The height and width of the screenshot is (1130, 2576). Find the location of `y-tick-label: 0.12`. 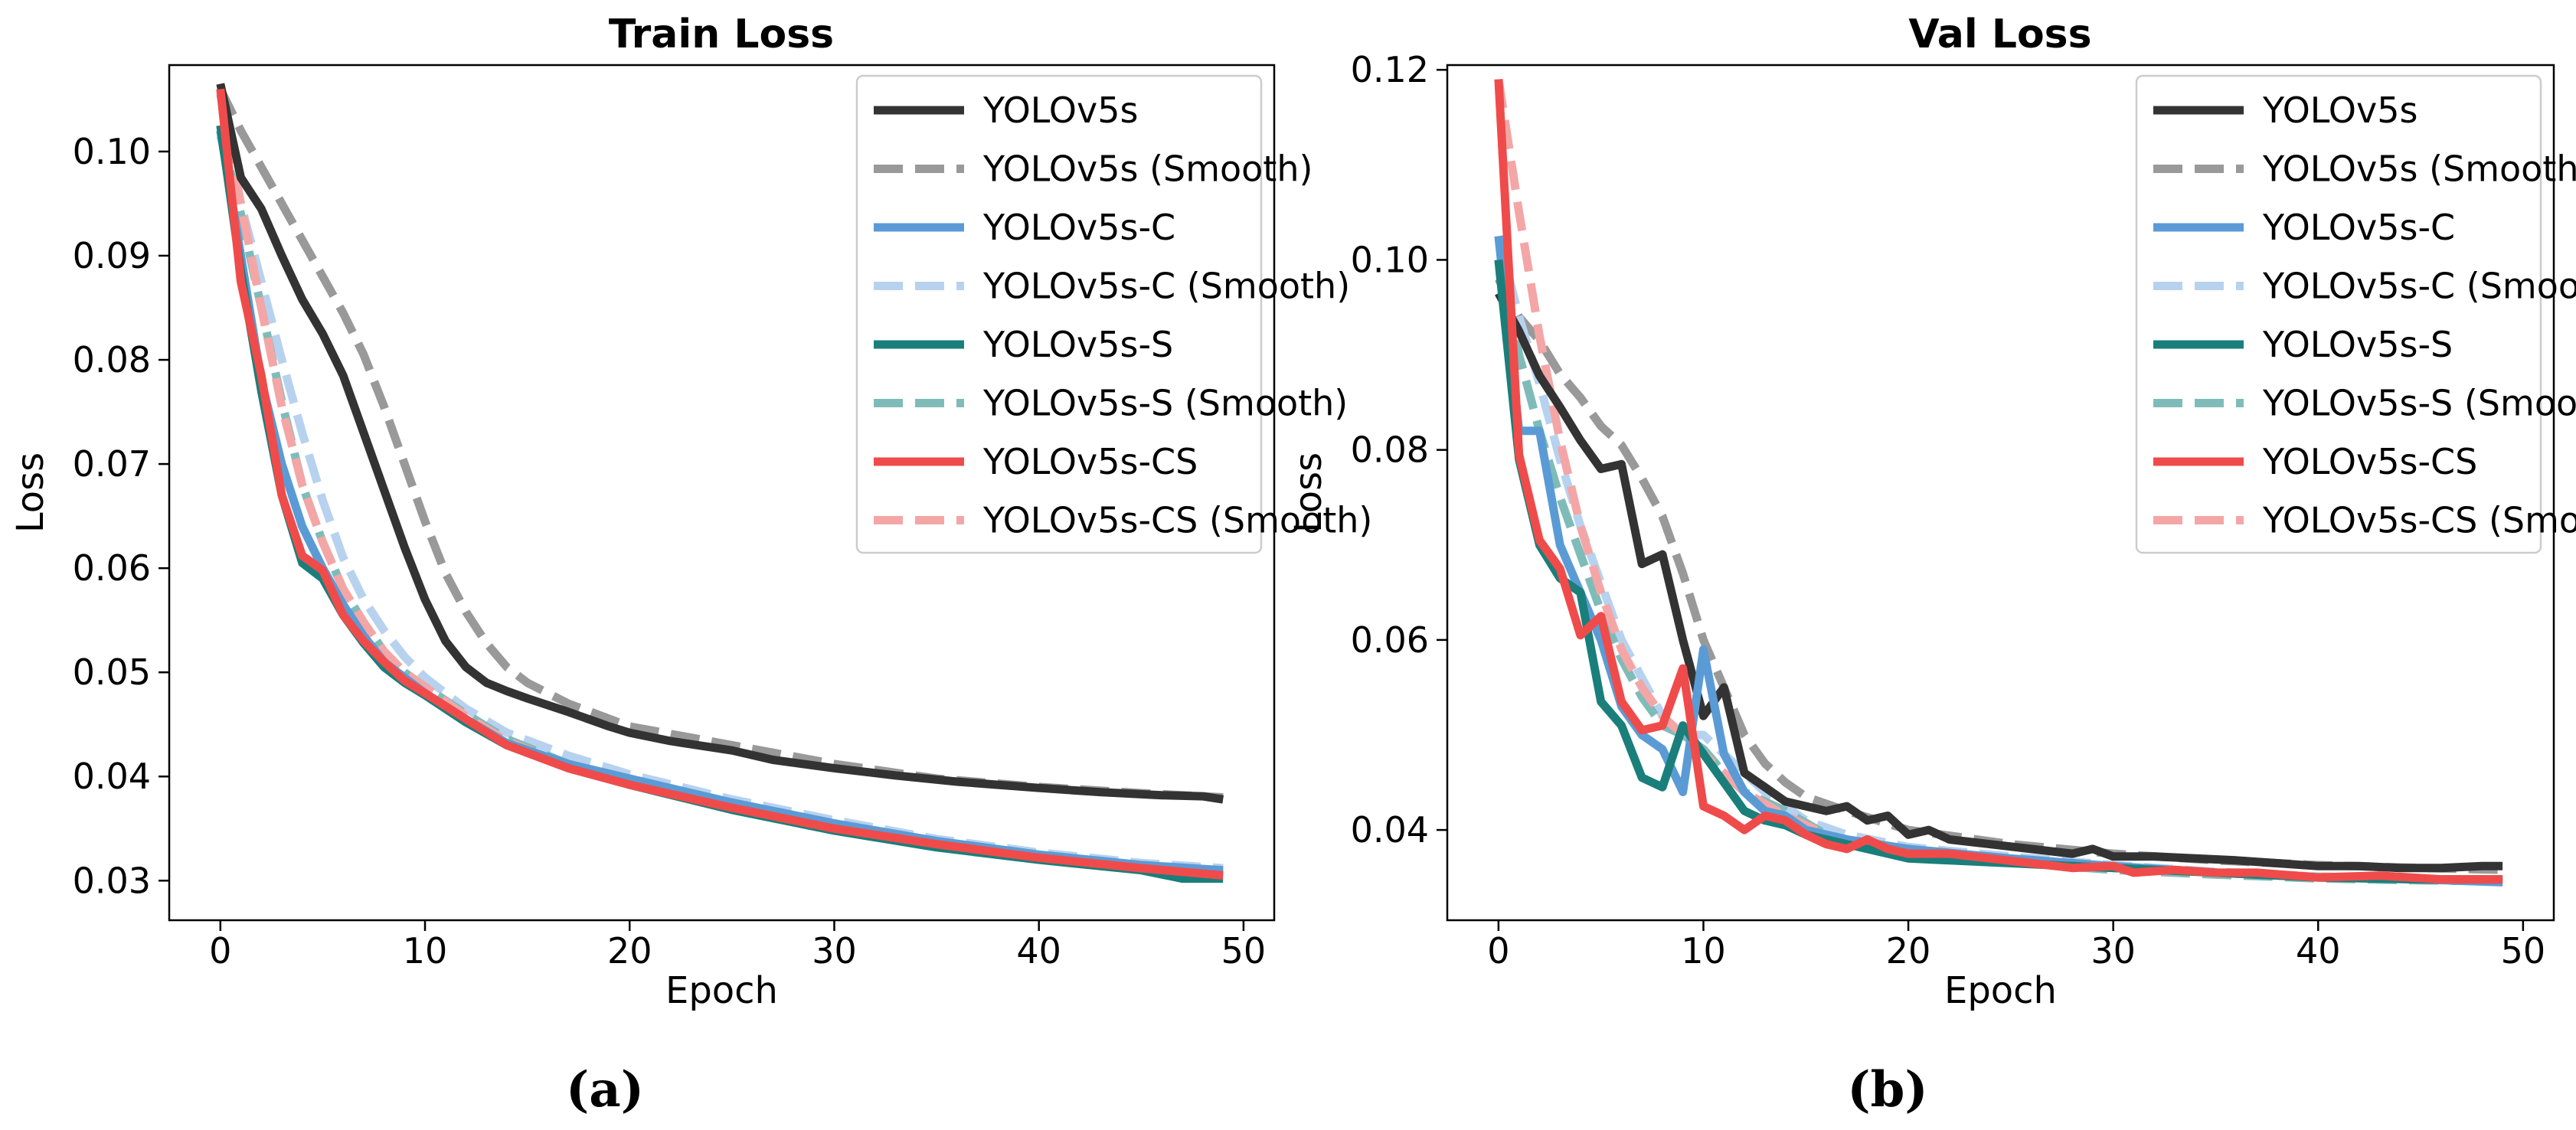

y-tick-label: 0.12 is located at coordinates (1390, 69).